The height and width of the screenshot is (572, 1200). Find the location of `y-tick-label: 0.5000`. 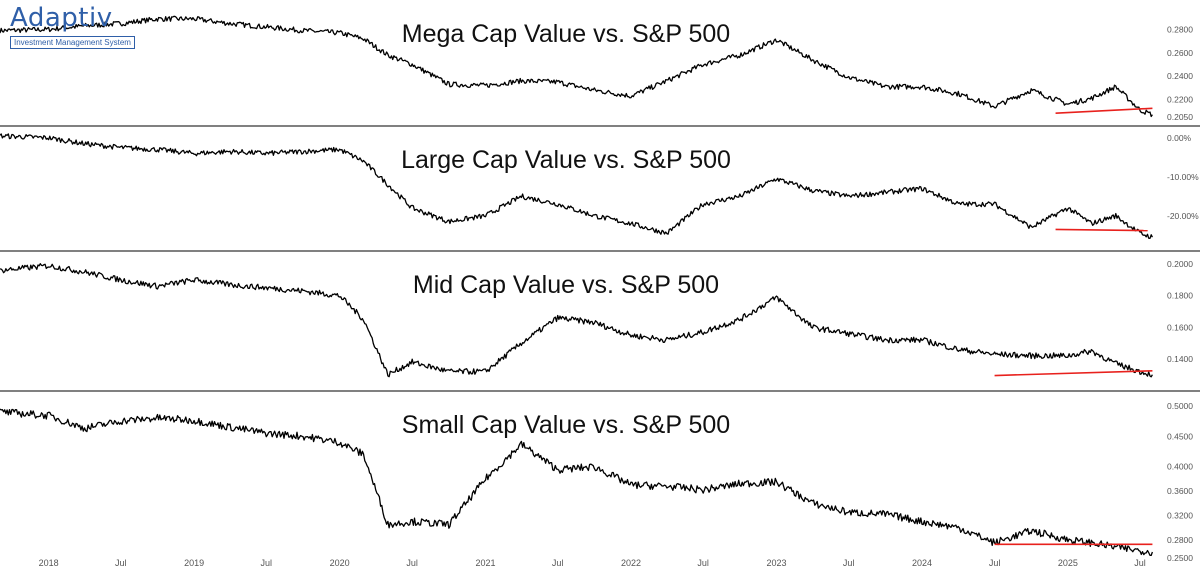

y-tick-label: 0.5000 is located at coordinates (1180, 406).